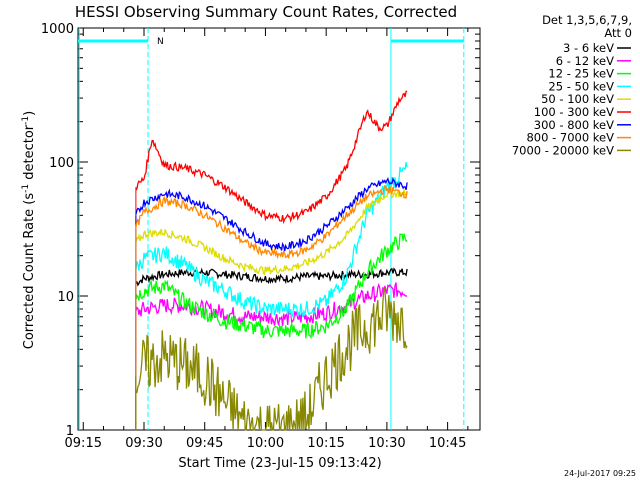 The height and width of the screenshot is (484, 640). Describe the element at coordinates (143, 443) in the screenshot. I see `x-tick-label: 09:30` at that location.